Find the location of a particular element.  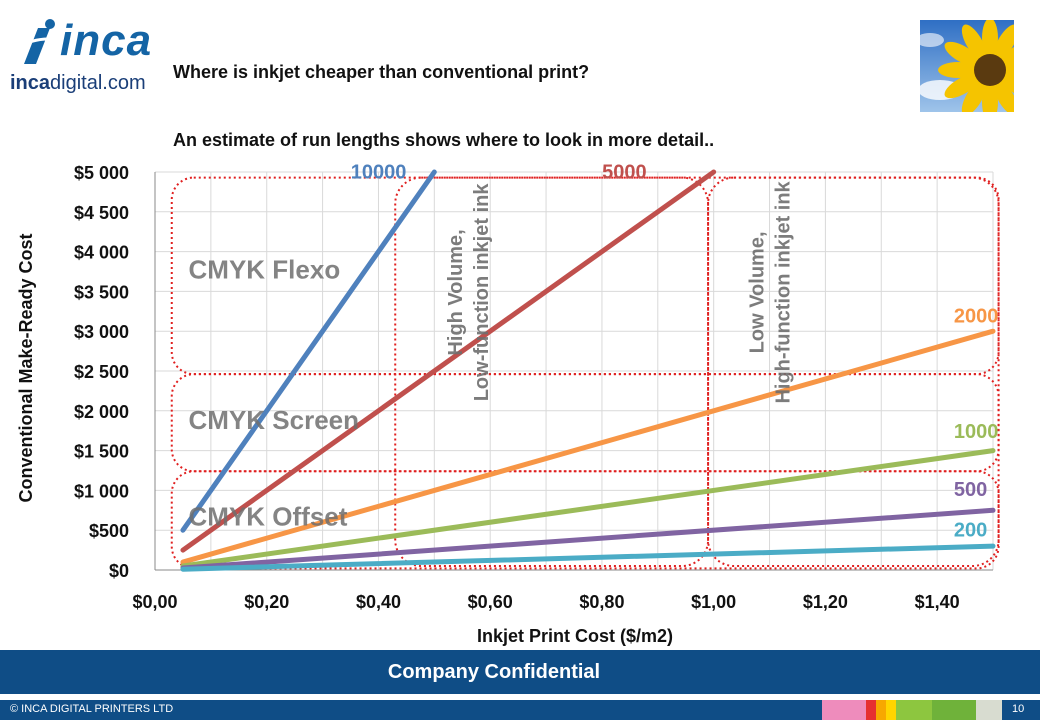

x-axis-title: Inkjet Print Cost ($/m2) is located at coordinates (575, 636).